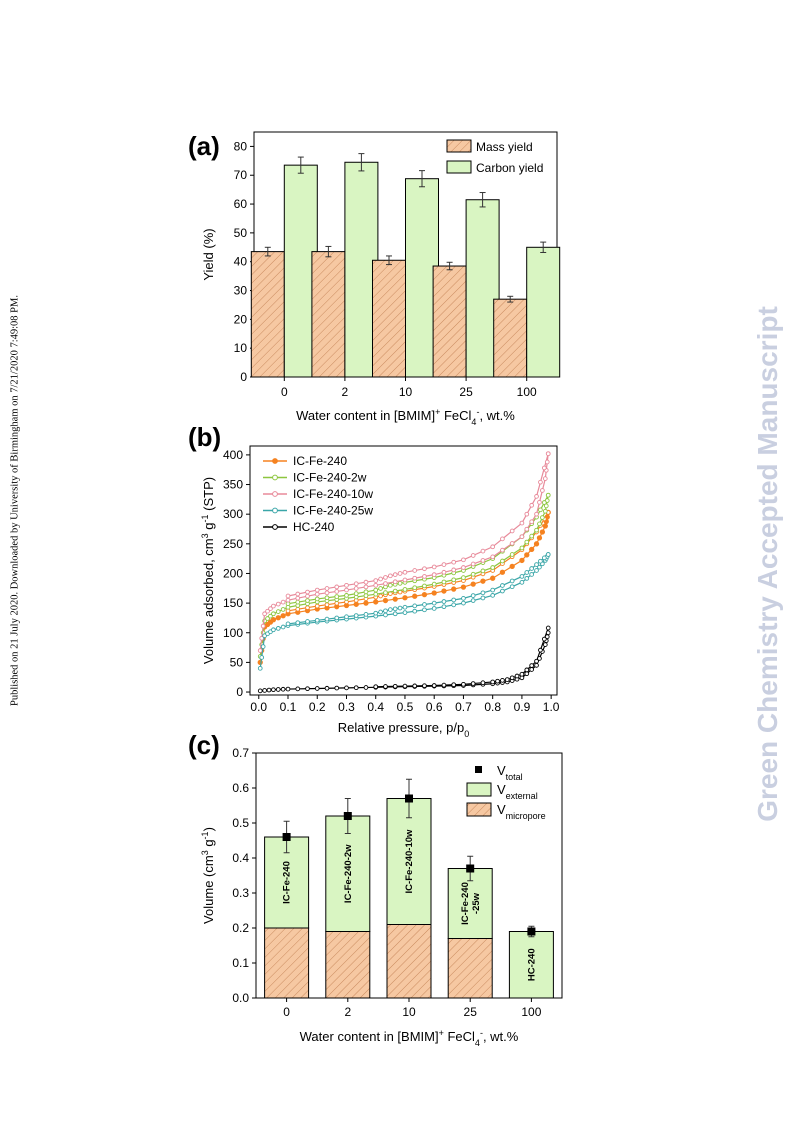 This screenshot has width=793, height=1121. Describe the element at coordinates (233, 573) in the screenshot. I see `panel-b-ytick-label-4: 200` at that location.